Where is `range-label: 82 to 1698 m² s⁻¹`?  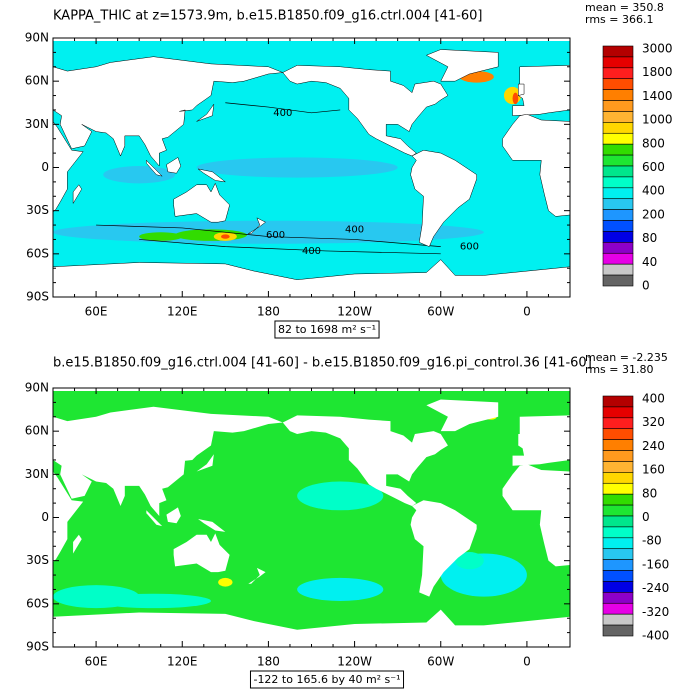
range-label: 82 to 1698 m² s⁻¹ is located at coordinates (327, 329).